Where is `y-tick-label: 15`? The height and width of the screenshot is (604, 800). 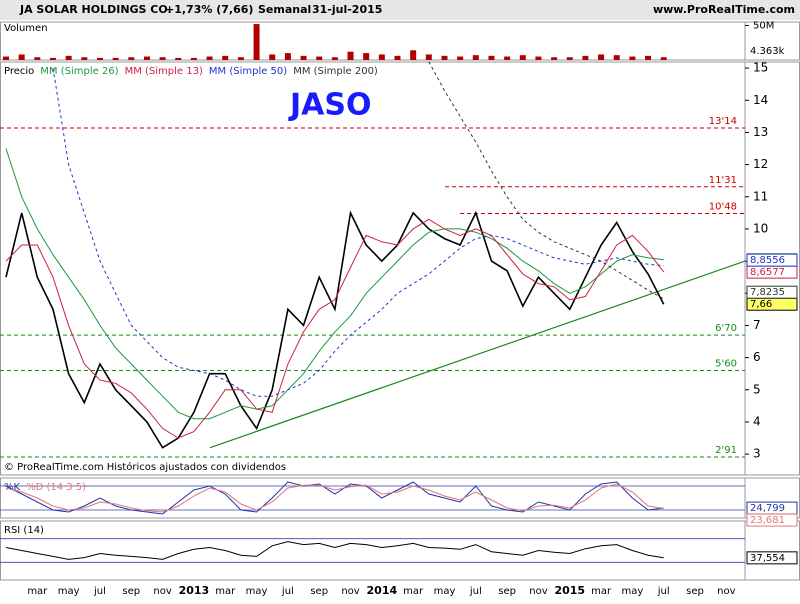
y-tick-label: 15 is located at coordinates (760, 68).